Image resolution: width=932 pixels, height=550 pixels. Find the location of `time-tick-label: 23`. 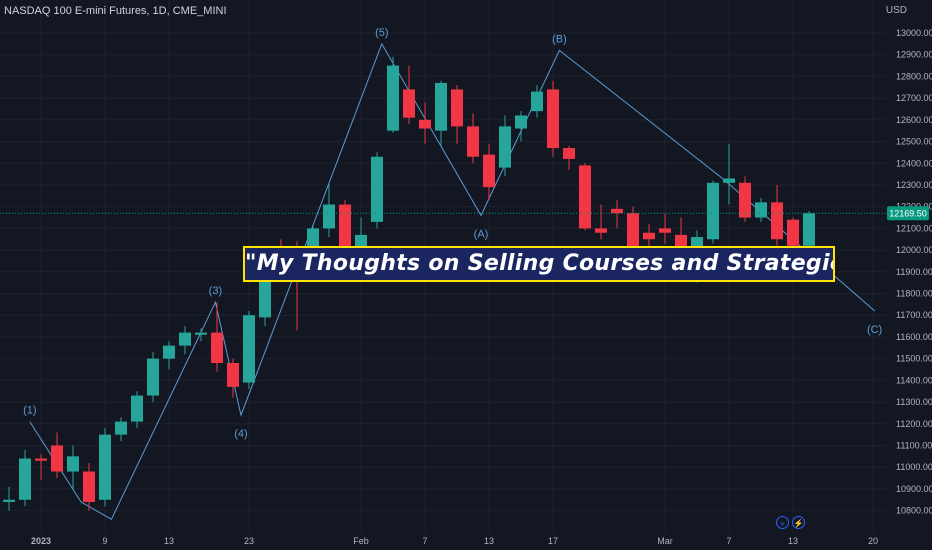

time-tick-label: 23 is located at coordinates (249, 541).